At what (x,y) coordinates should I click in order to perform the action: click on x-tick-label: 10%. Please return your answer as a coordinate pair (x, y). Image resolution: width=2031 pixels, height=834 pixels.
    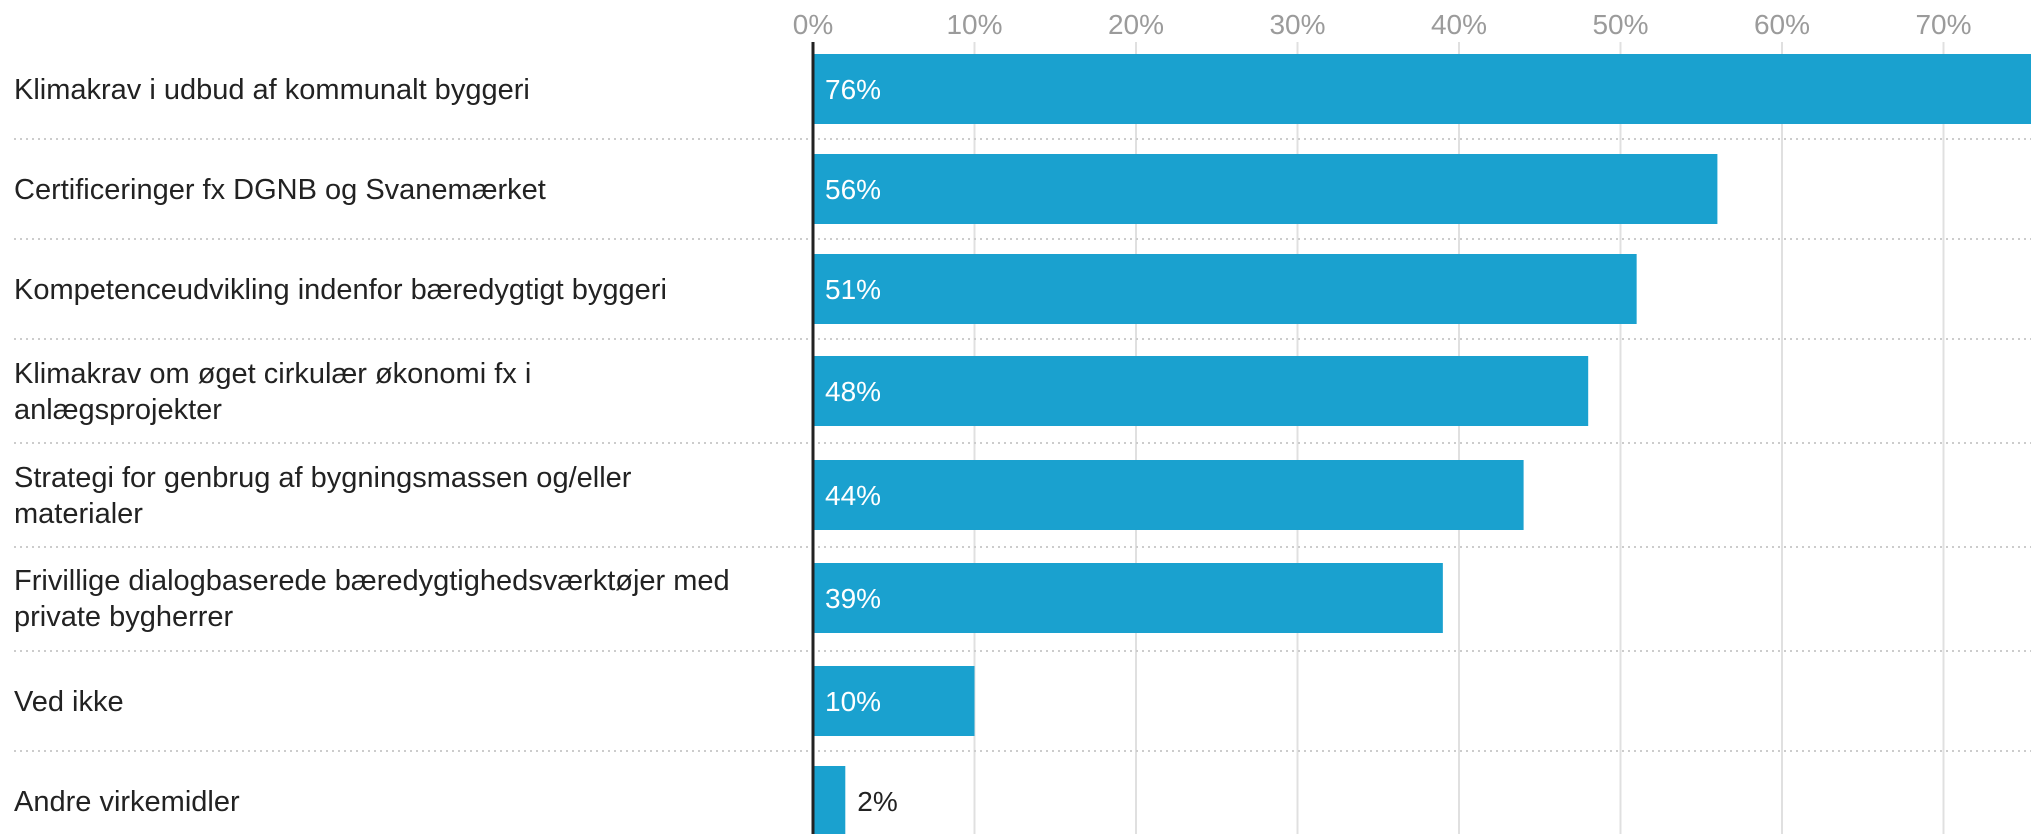
    Looking at the image, I should click on (974, 24).